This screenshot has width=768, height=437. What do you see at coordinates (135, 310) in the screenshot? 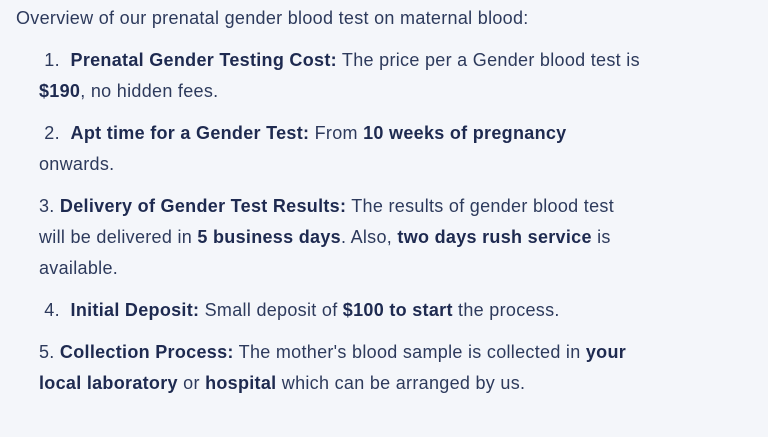
I see `bold-text-run: Initial Deposit:` at bounding box center [135, 310].